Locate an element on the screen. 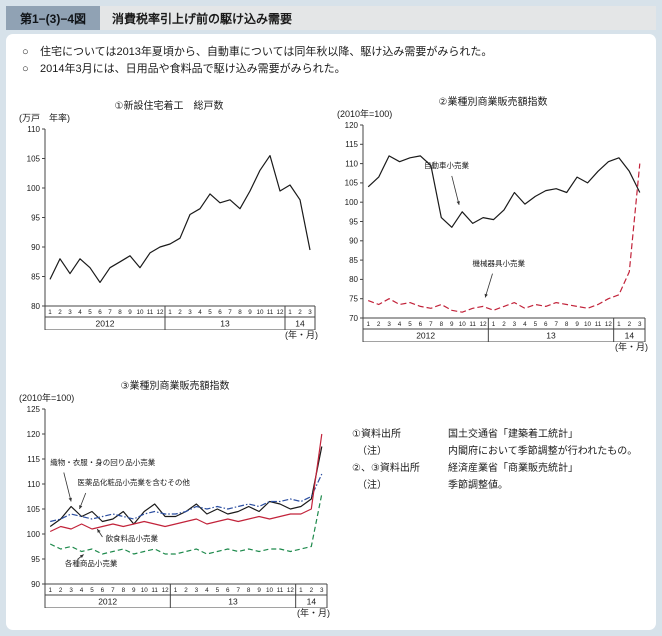 This screenshot has height=636, width=662. axis-unit-note: (年・月) is located at coordinates (313, 613).